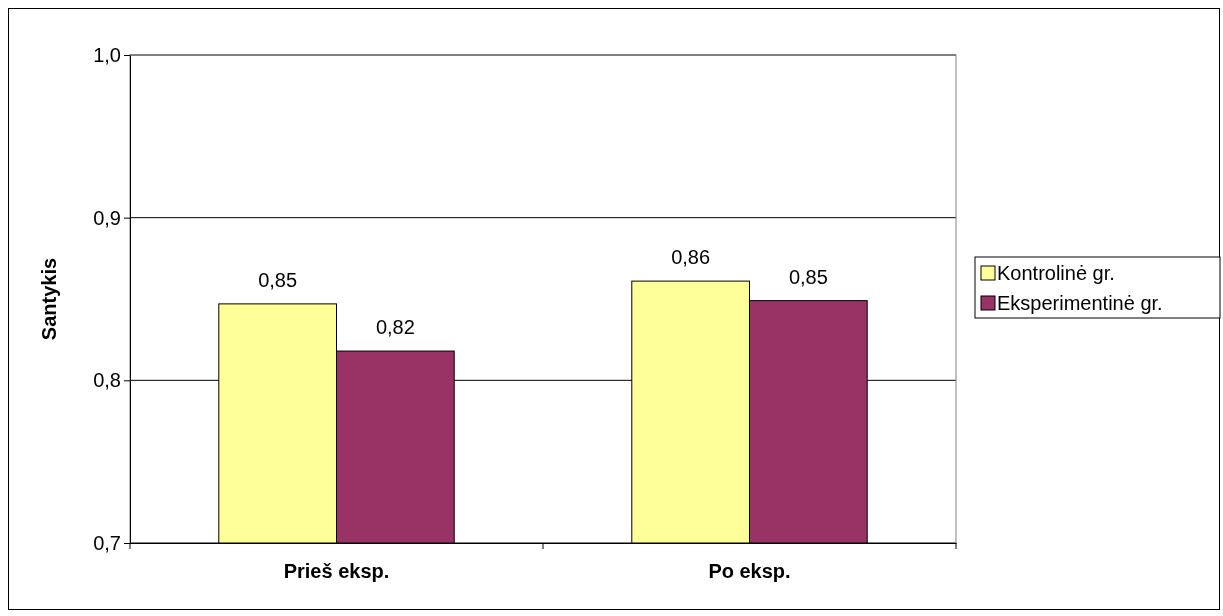 This screenshot has width=1223, height=616. What do you see at coordinates (107, 217) in the screenshot?
I see `y-tick-label: 0,9` at bounding box center [107, 217].